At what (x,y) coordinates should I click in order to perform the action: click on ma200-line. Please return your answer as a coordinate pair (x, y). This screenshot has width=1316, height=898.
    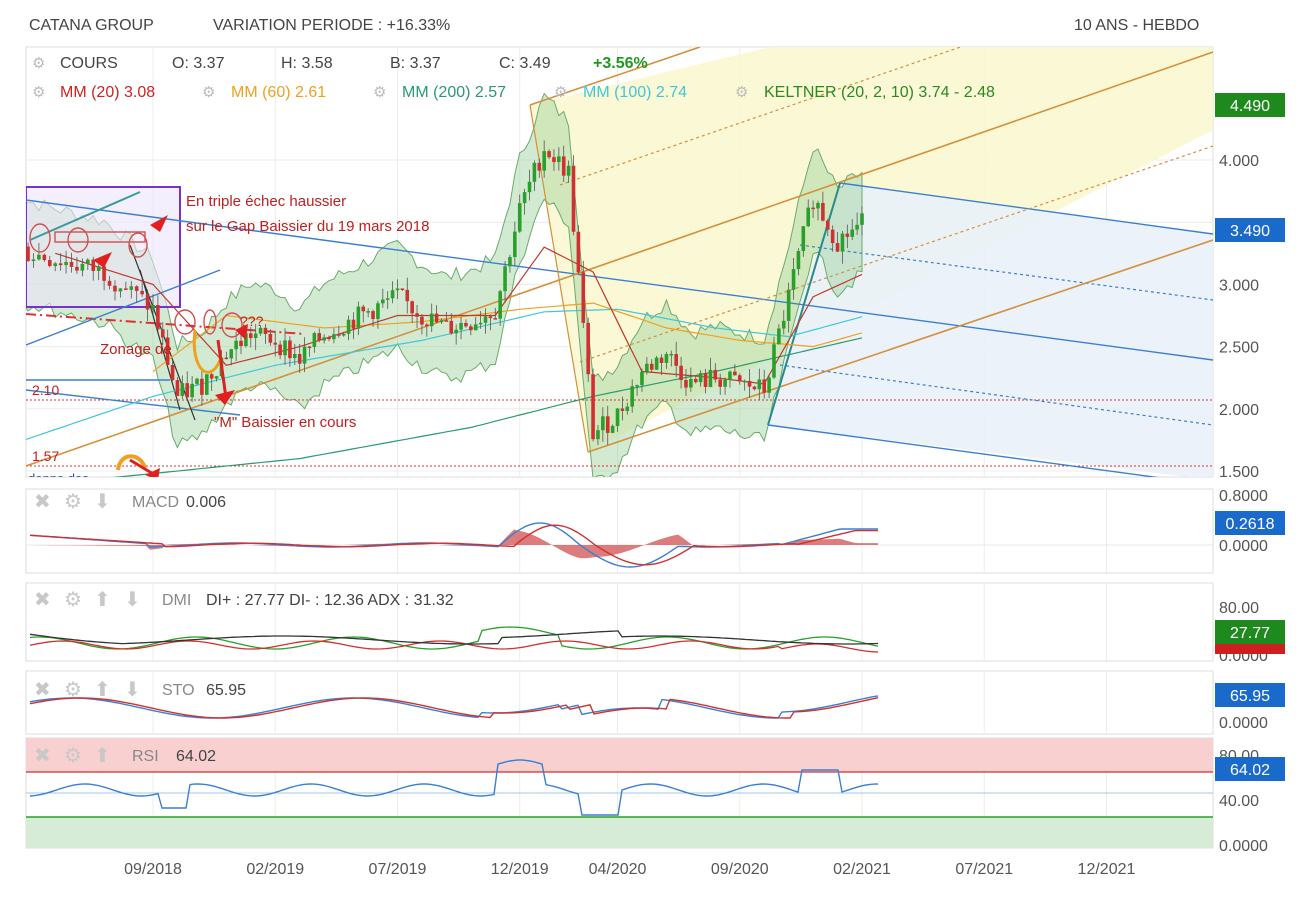
    Looking at the image, I should click on (487, 407).